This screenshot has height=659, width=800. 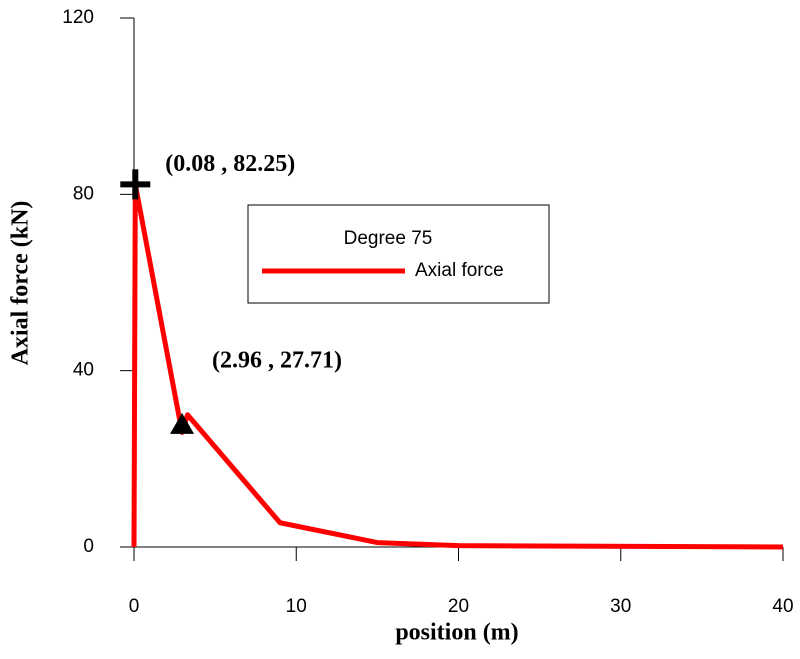 What do you see at coordinates (277, 360) in the screenshot?
I see `annotation: (2.96 , 27.71)` at bounding box center [277, 360].